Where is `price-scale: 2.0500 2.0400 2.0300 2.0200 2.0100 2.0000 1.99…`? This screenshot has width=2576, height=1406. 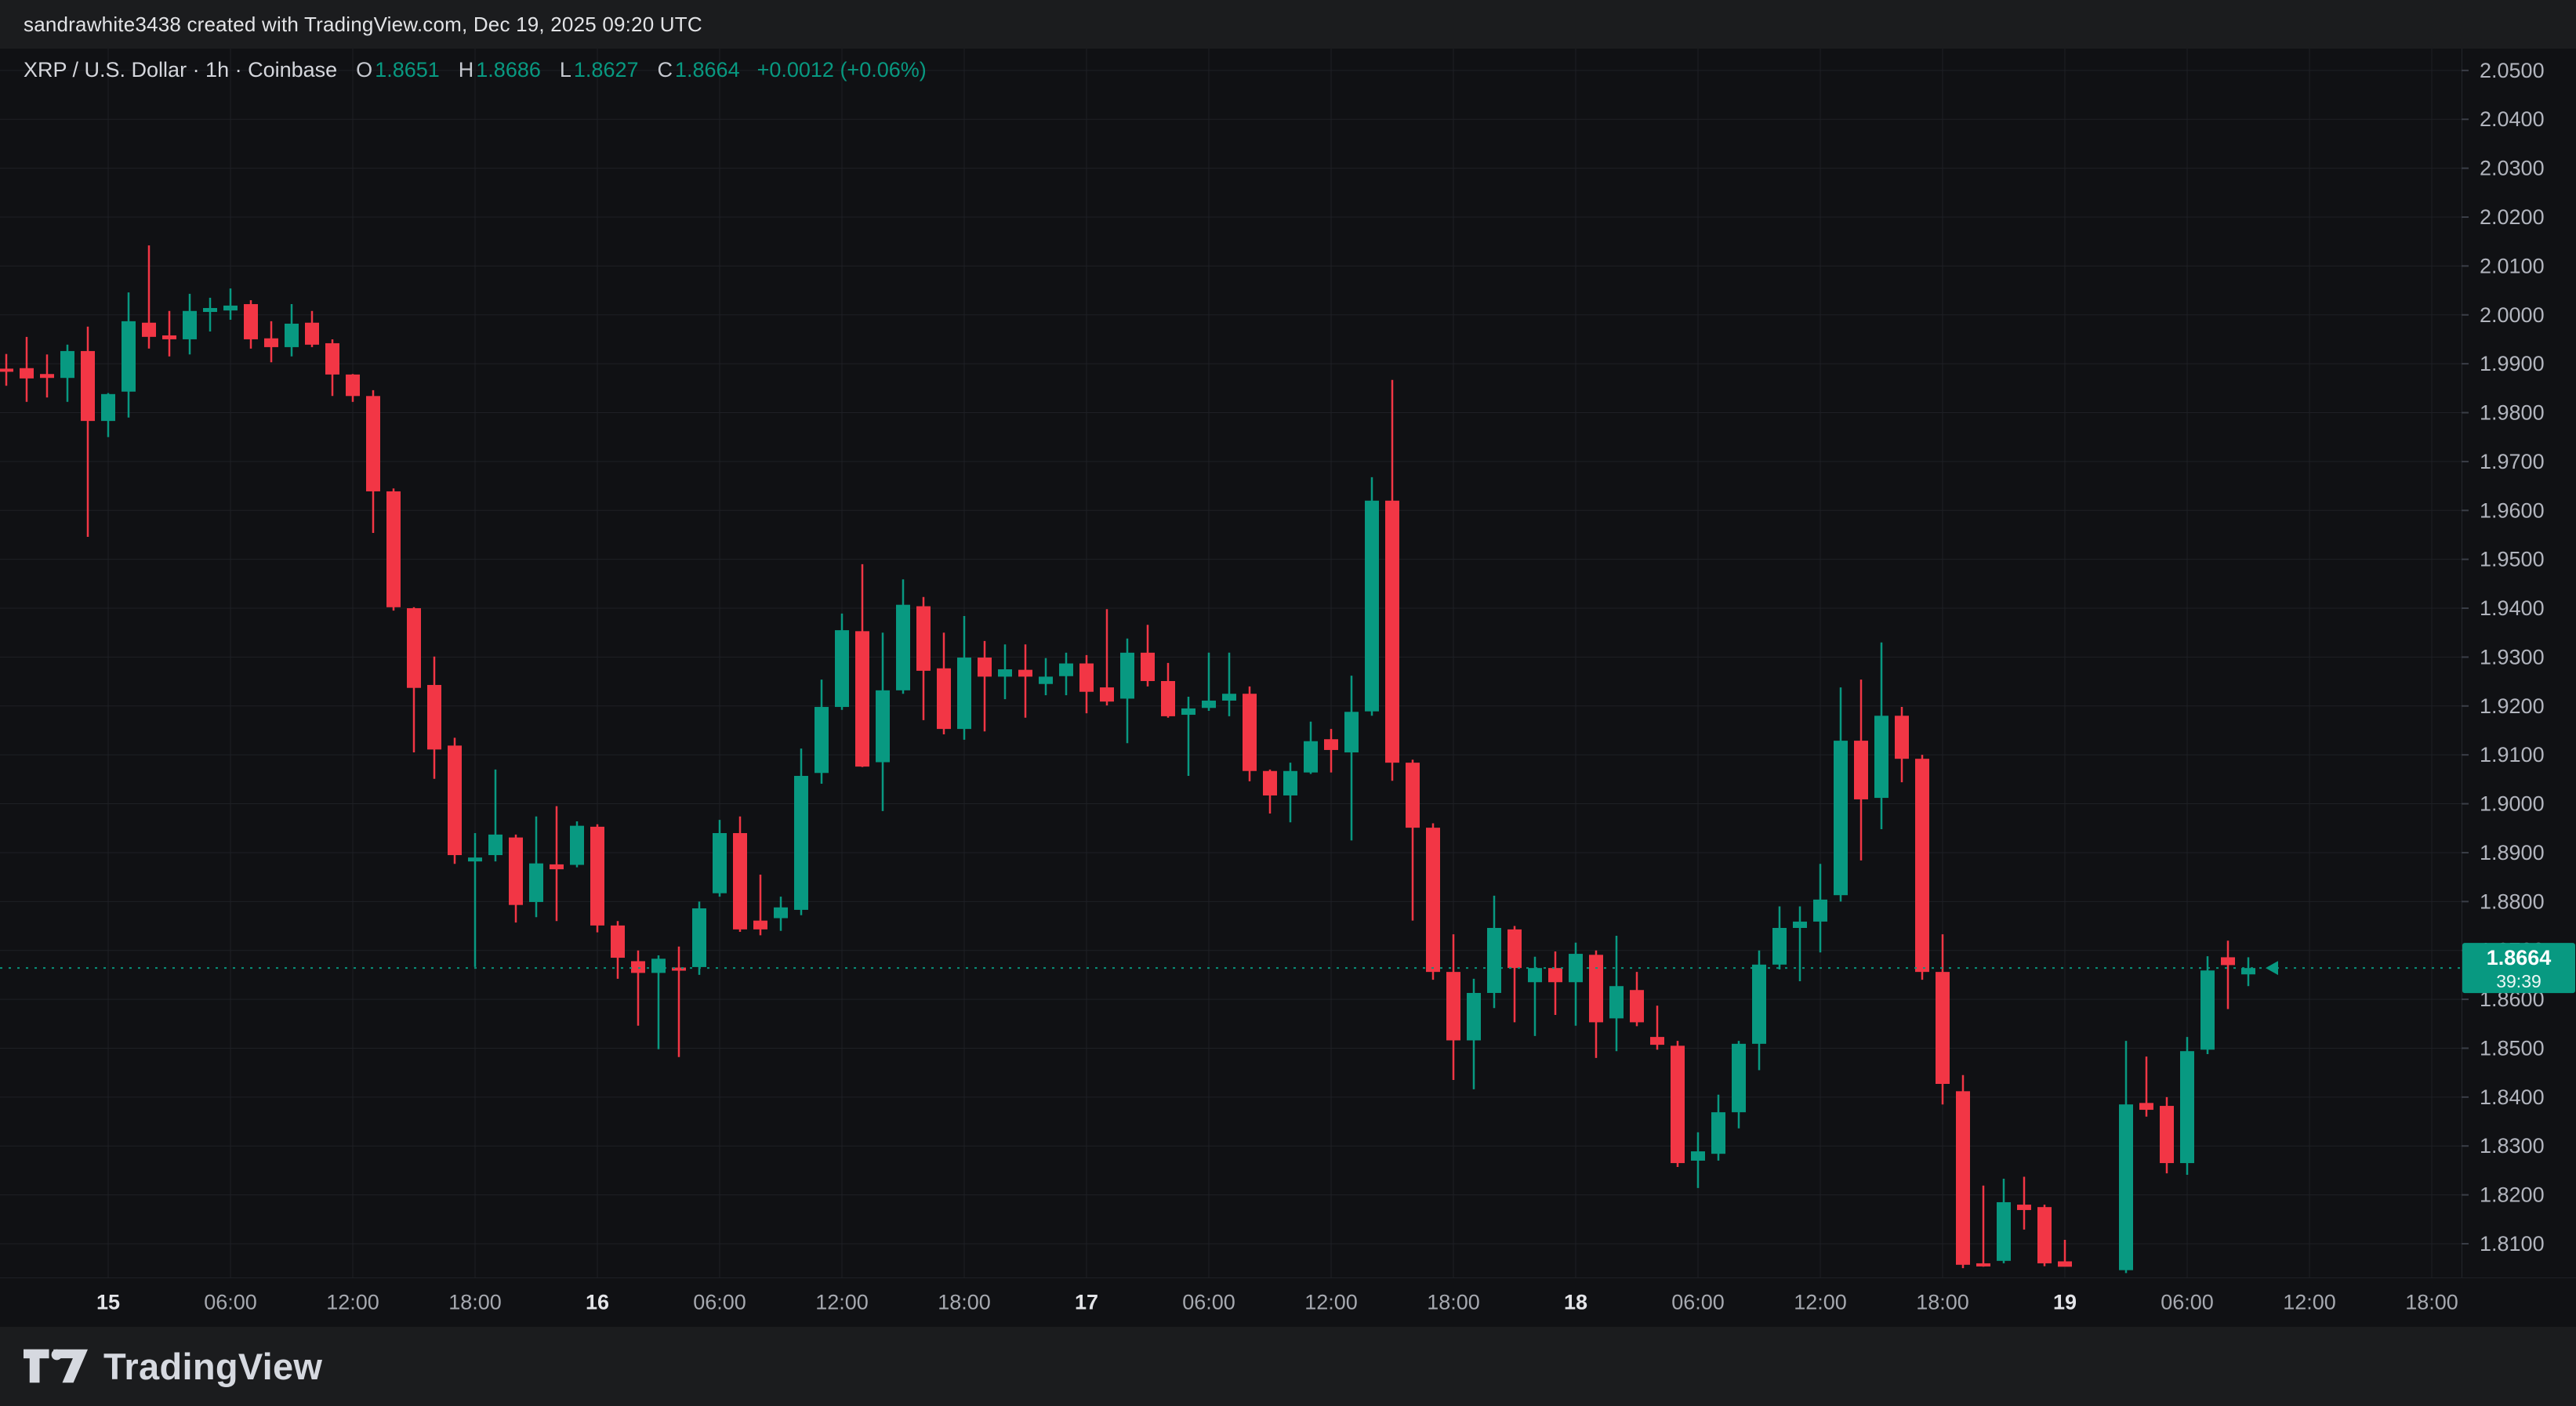 price-scale: 2.0500 2.0400 2.0300 2.0200 2.0100 2.0000 1.99… is located at coordinates (2504, 663).